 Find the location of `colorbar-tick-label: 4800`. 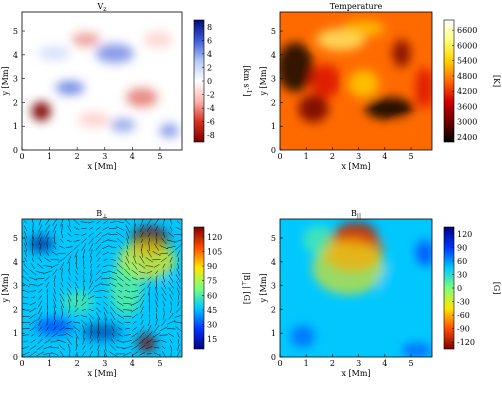

colorbar-tick-label: 4800 is located at coordinates (467, 76).